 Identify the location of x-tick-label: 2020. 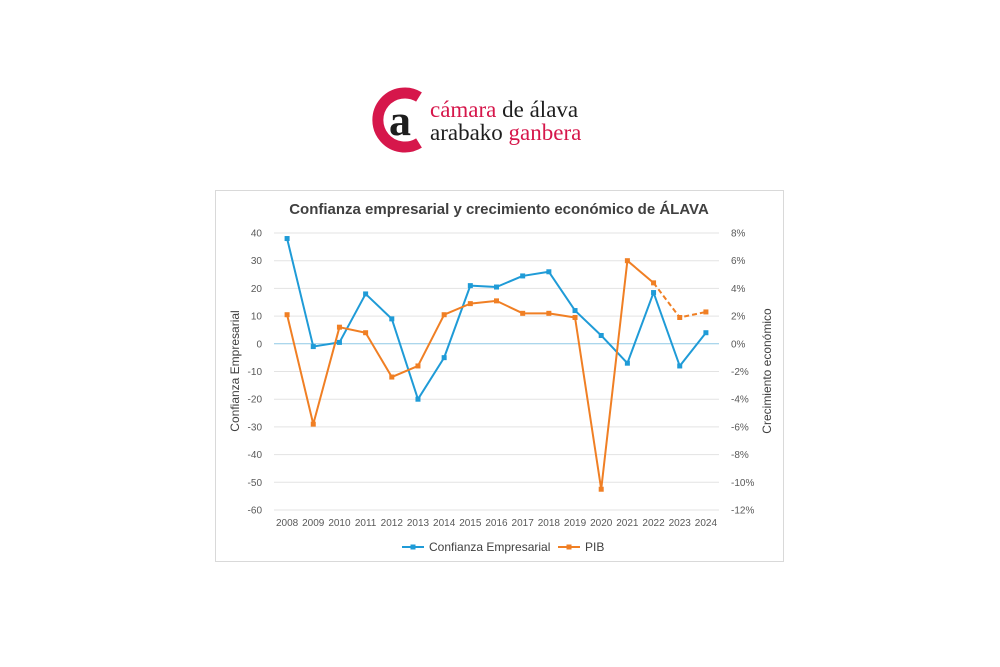
(601, 523).